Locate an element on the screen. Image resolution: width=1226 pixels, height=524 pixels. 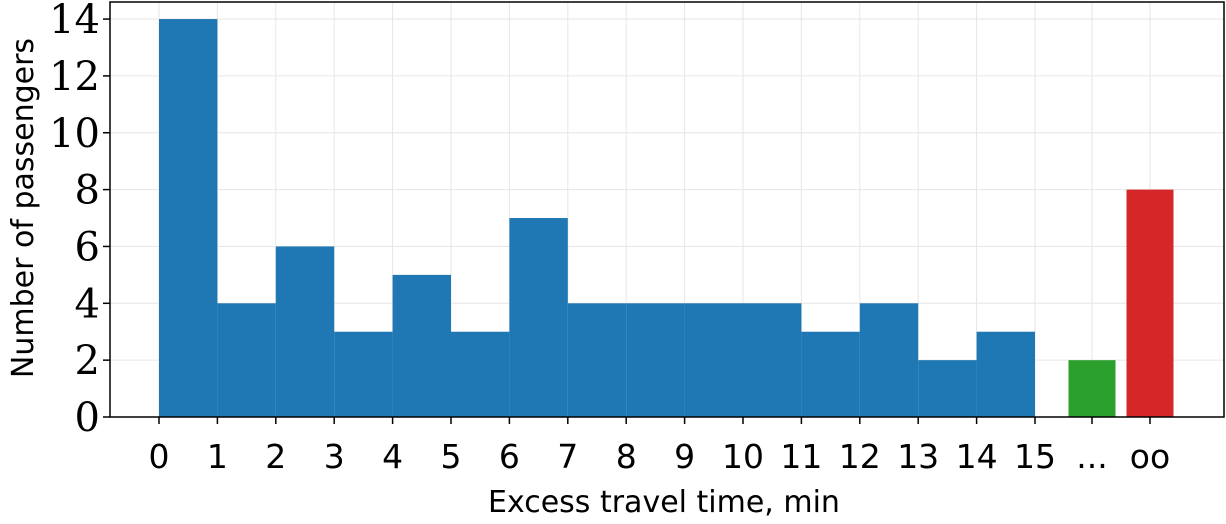
x-tick-label-7: 7 is located at coordinates (567, 456).